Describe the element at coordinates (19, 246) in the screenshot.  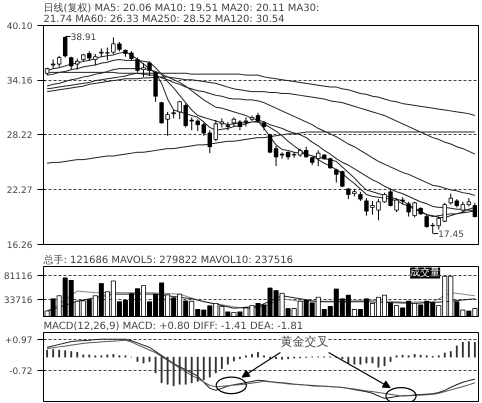
I see `y-tick-label: 16.26` at that location.